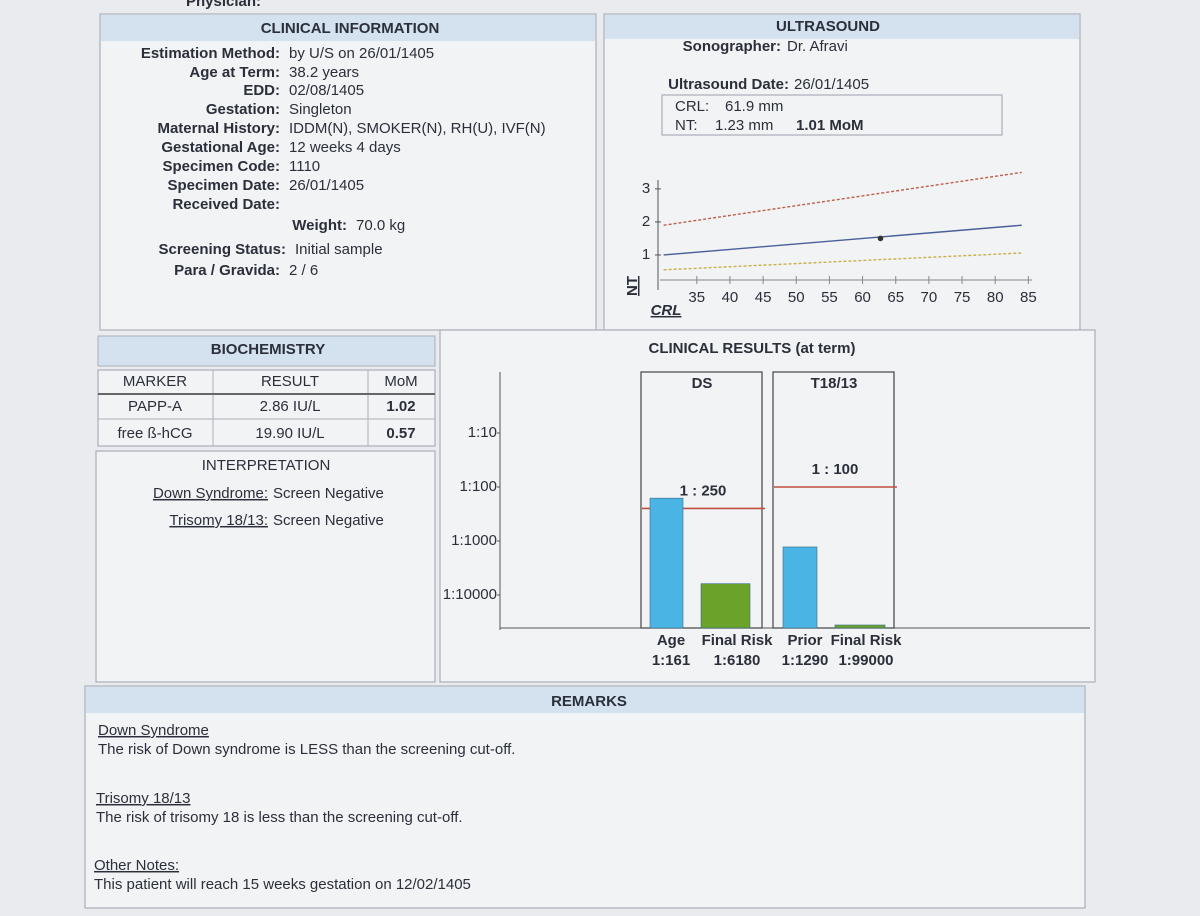  Describe the element at coordinates (326, 90) in the screenshot. I see `field-value: 02/08/1405` at that location.